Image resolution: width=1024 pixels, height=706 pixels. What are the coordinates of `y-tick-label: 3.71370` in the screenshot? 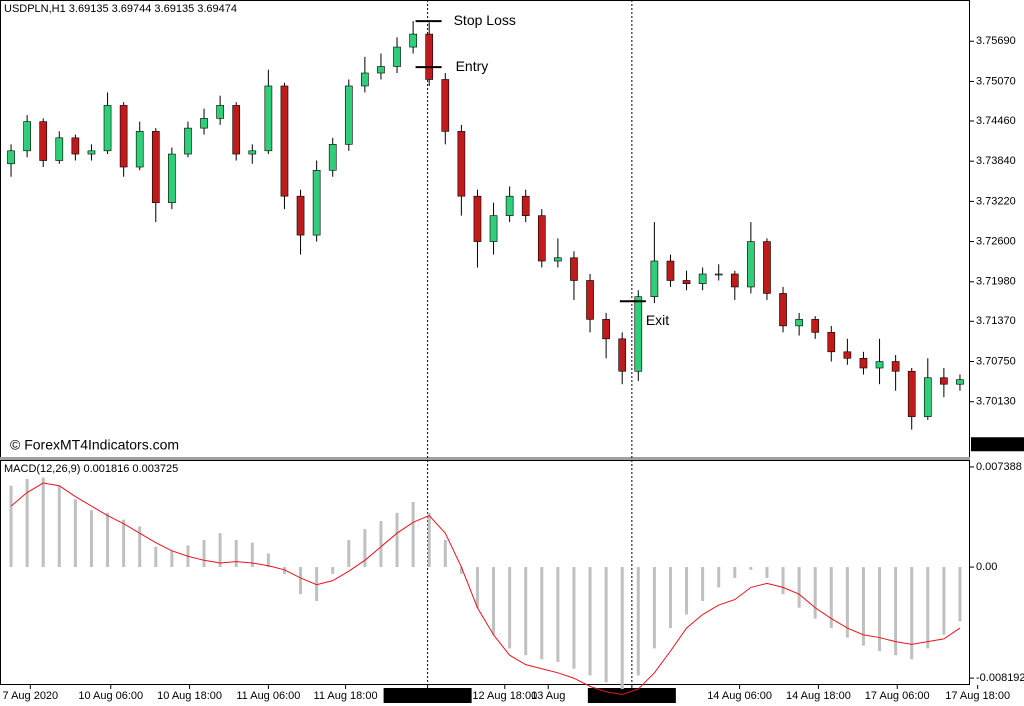 It's located at (996, 321).